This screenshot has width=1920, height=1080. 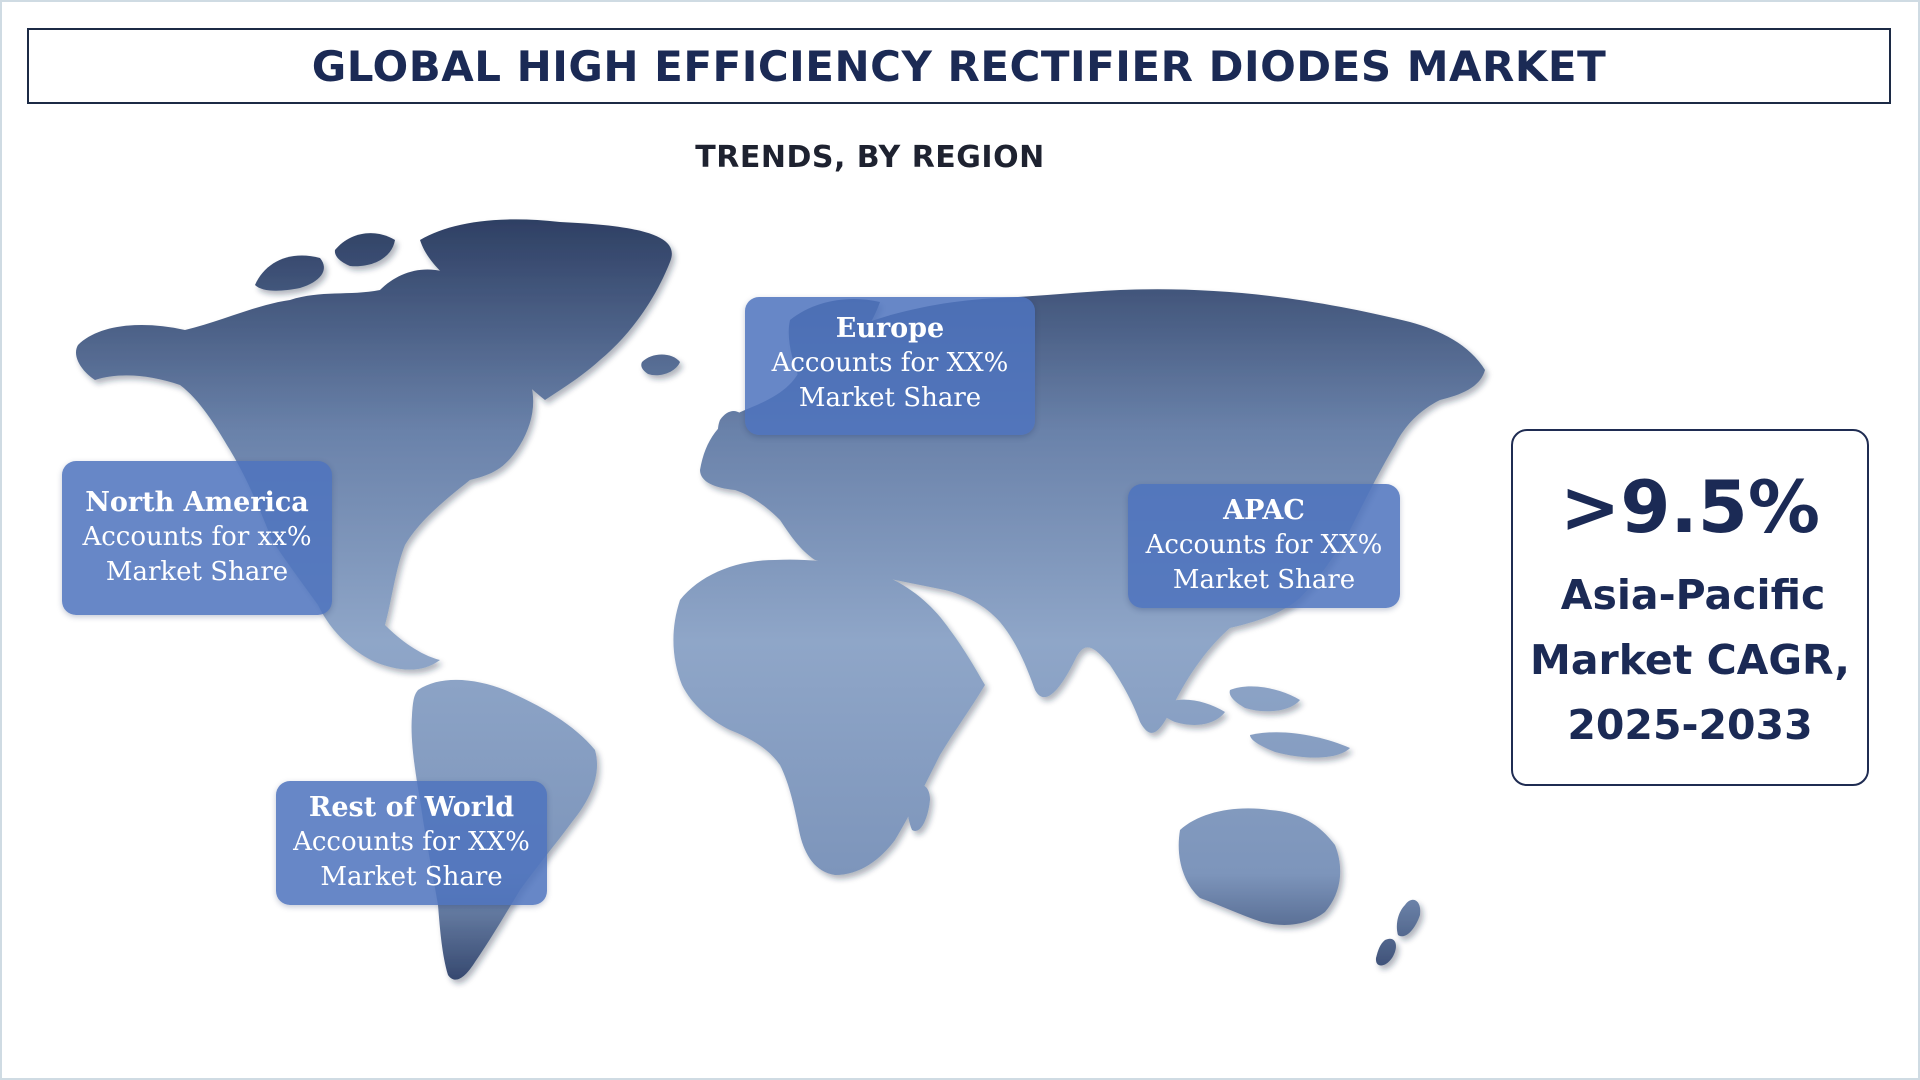 I want to click on greenland-land, so click(x=546, y=309).